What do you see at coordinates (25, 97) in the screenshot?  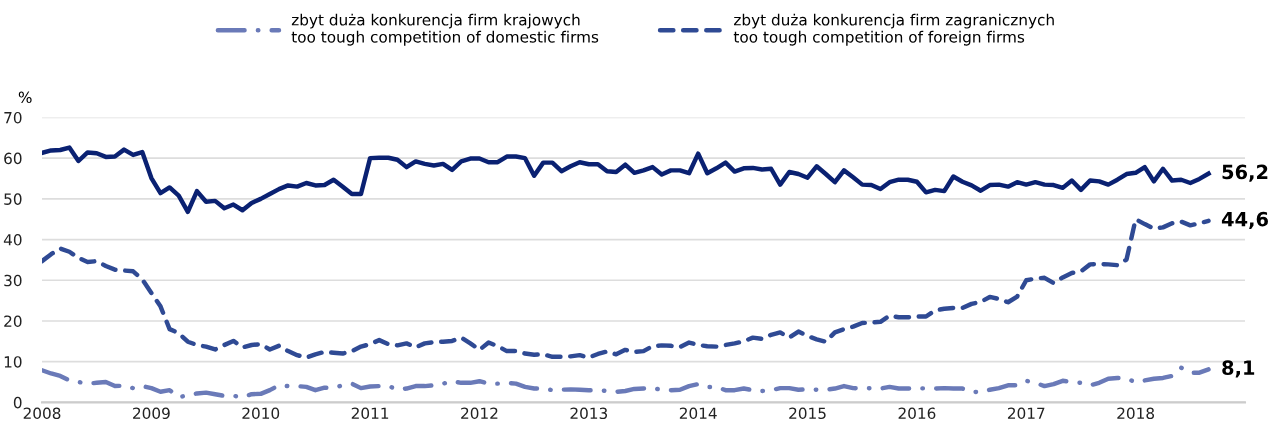 I see `y-axis-title: %` at bounding box center [25, 97].